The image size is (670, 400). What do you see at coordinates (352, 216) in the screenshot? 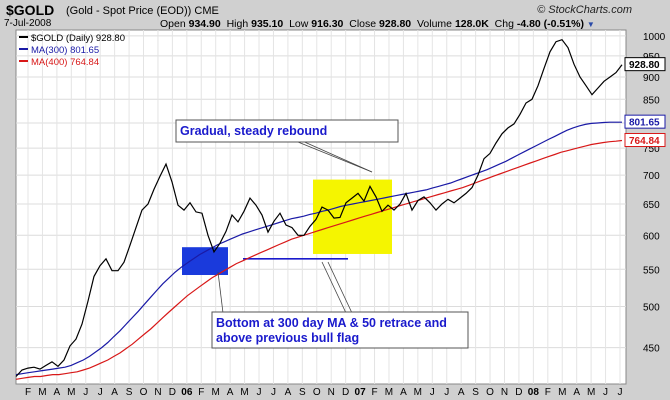
I see `highlight-rebound` at bounding box center [352, 216].